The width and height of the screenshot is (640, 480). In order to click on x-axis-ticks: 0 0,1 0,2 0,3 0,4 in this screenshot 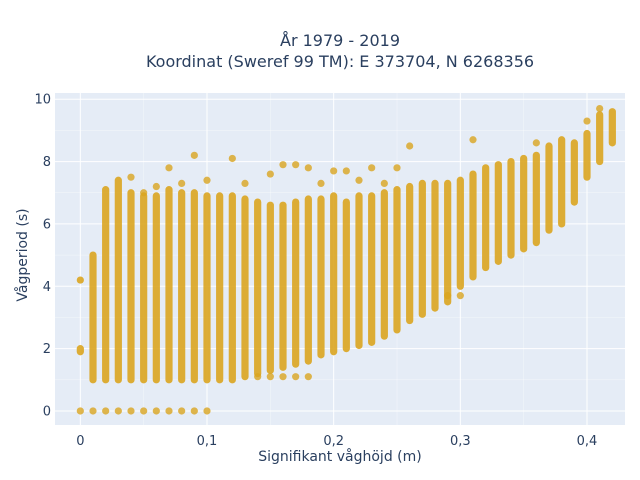, I will do `click(336, 441)`.